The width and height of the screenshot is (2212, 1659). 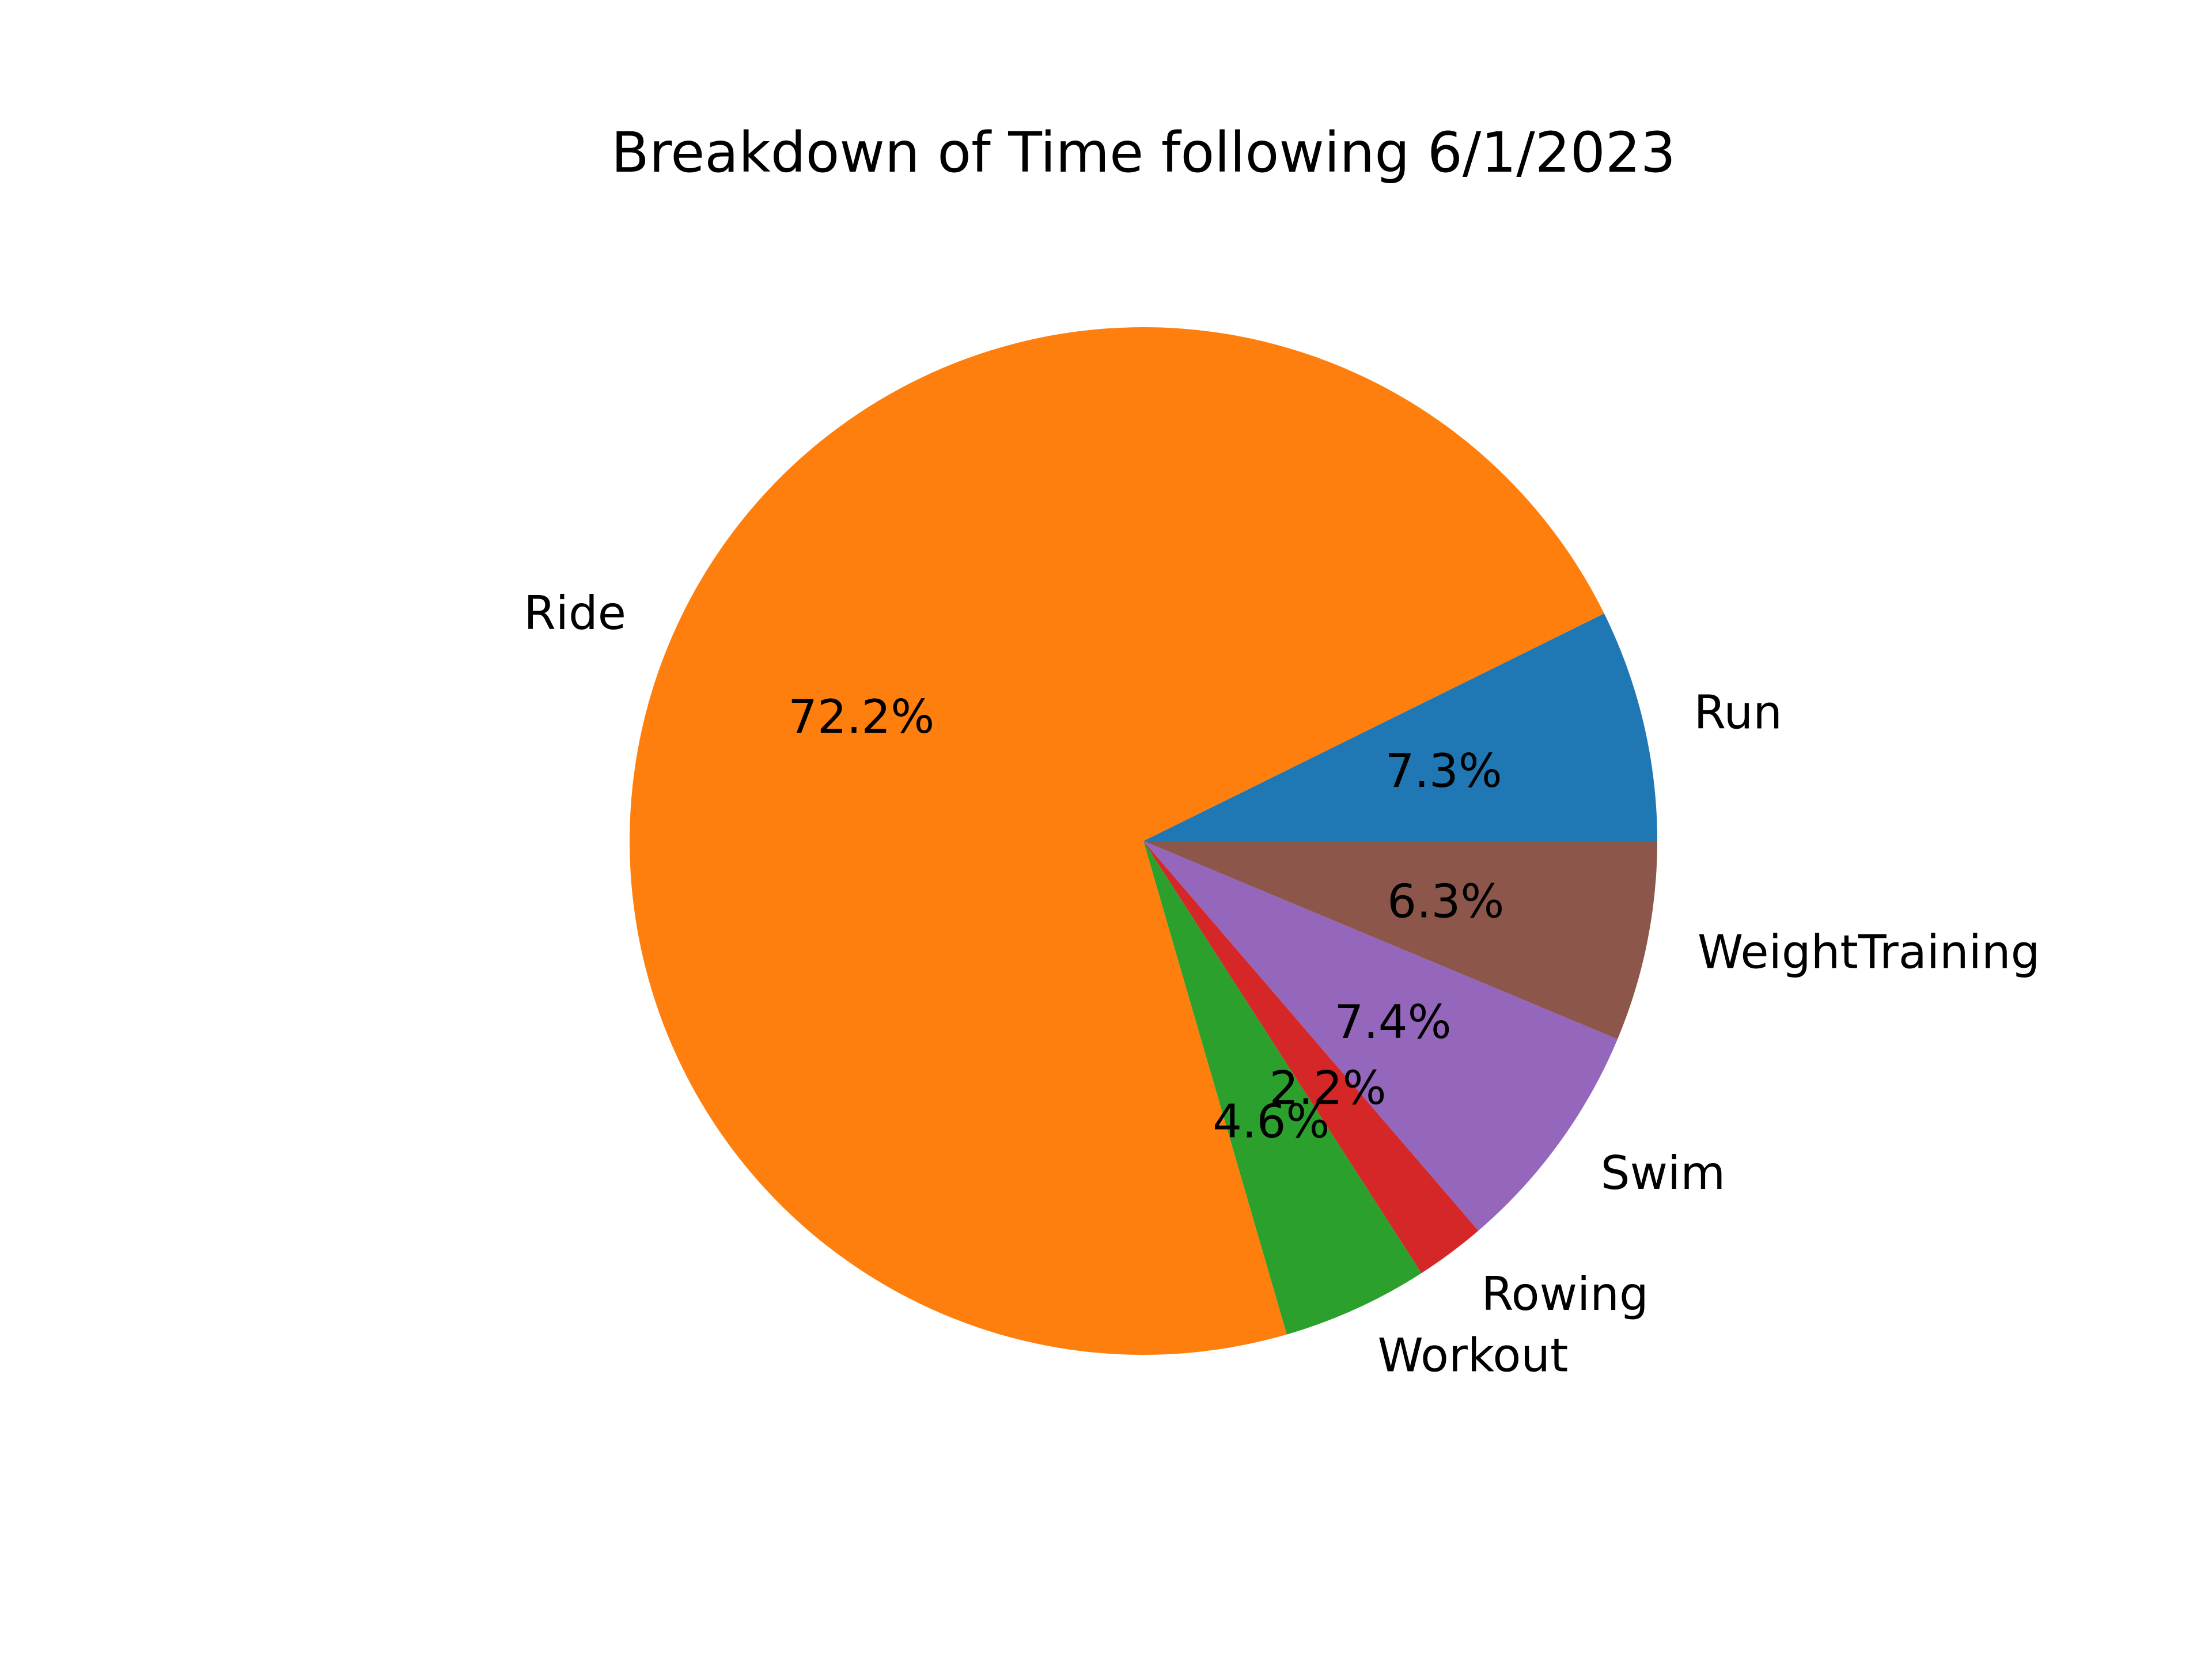 I want to click on pie-slice-run, so click(x=1400, y=727).